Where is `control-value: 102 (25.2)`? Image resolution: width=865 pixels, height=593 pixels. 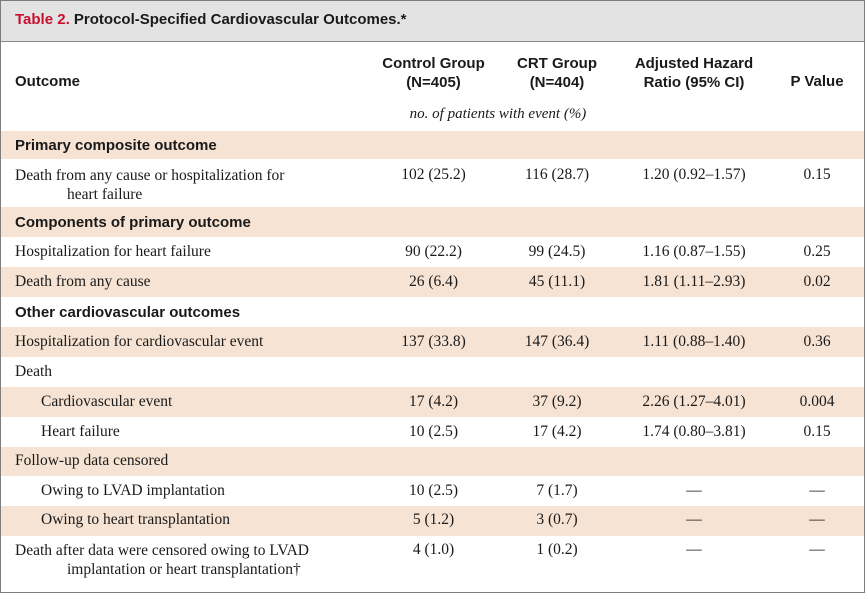
control-value: 102 (25.2) is located at coordinates (433, 174).